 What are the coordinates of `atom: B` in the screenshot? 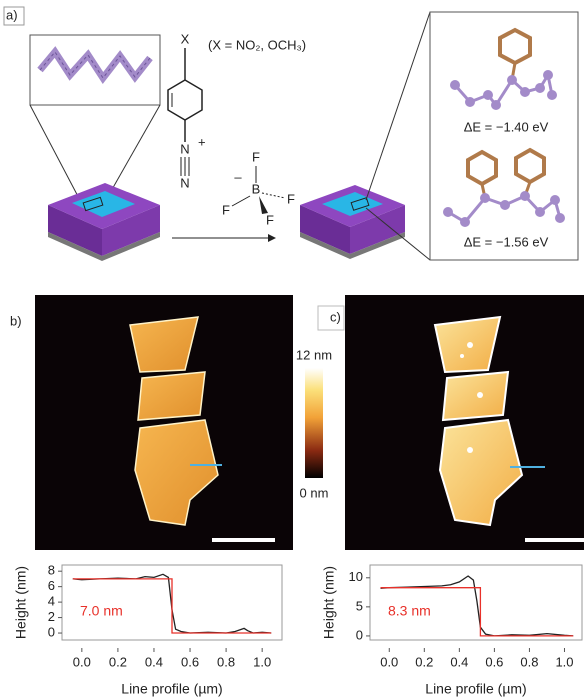 It's located at (256, 188).